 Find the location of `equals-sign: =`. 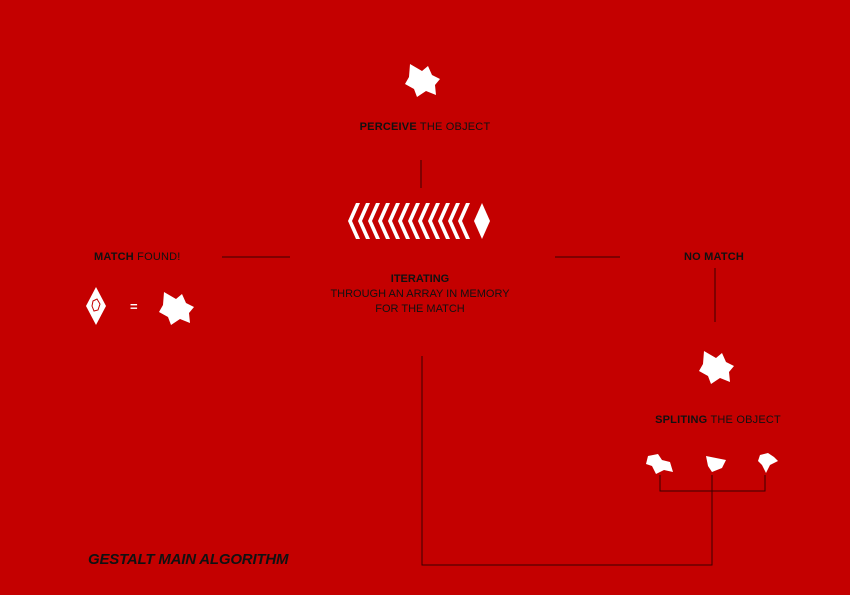

equals-sign: = is located at coordinates (134, 306).